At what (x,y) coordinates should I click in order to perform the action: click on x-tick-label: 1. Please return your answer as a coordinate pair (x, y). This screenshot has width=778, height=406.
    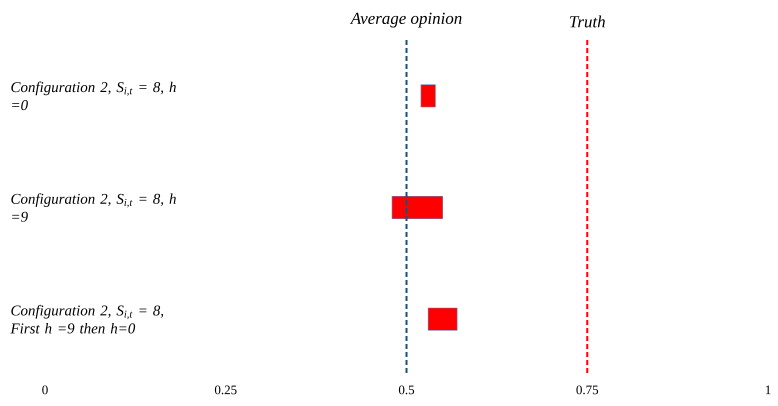
    Looking at the image, I should click on (768, 390).